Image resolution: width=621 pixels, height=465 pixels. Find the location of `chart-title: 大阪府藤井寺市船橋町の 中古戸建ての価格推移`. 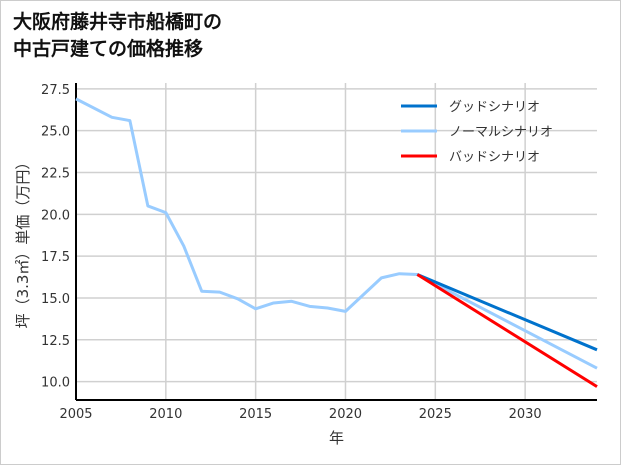

chart-title: 大阪府藤井寺市船橋町の 中古戸建ての価格推移 is located at coordinates (117, 36).